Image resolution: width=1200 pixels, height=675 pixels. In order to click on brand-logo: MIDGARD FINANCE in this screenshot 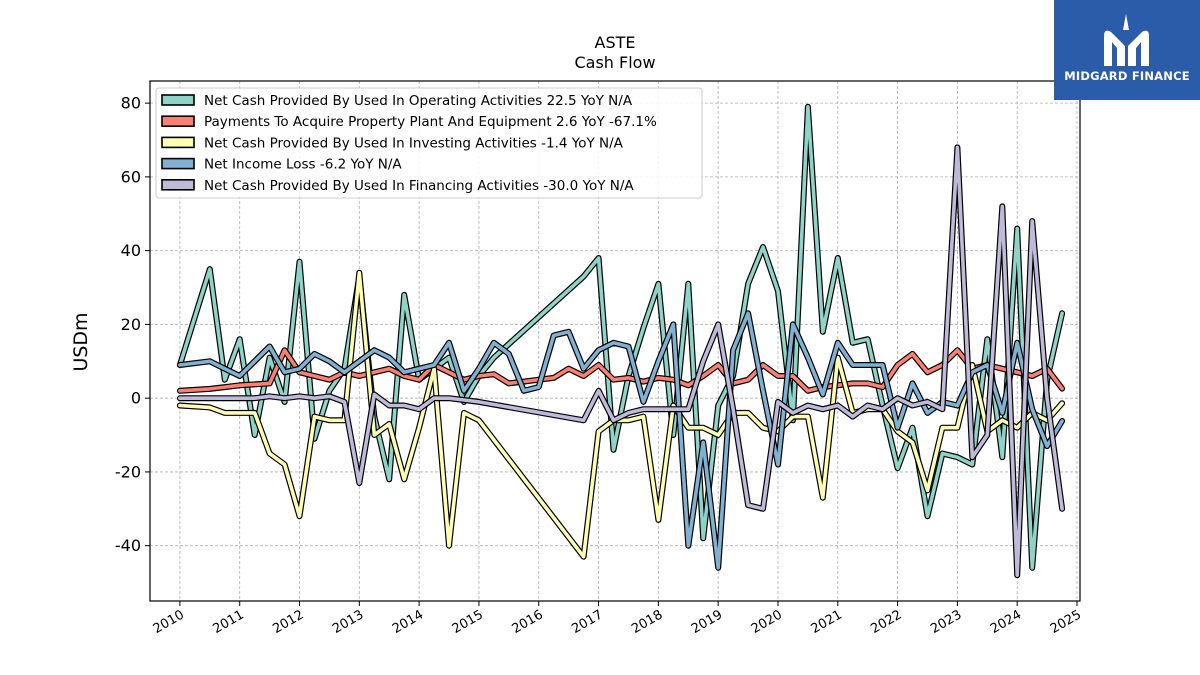, I will do `click(1127, 50)`.